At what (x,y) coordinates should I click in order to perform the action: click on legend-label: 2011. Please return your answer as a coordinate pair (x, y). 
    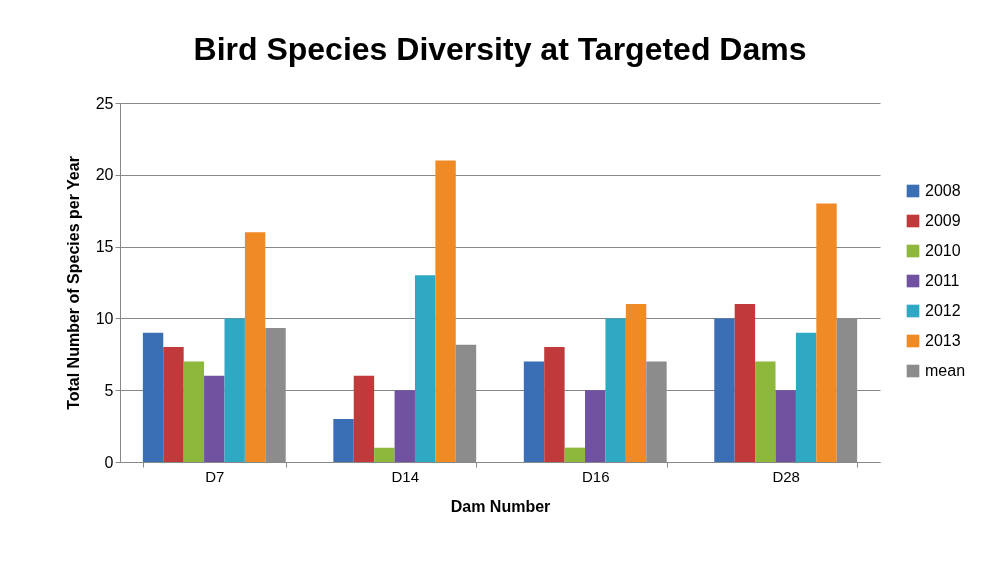
    Looking at the image, I should click on (942, 280).